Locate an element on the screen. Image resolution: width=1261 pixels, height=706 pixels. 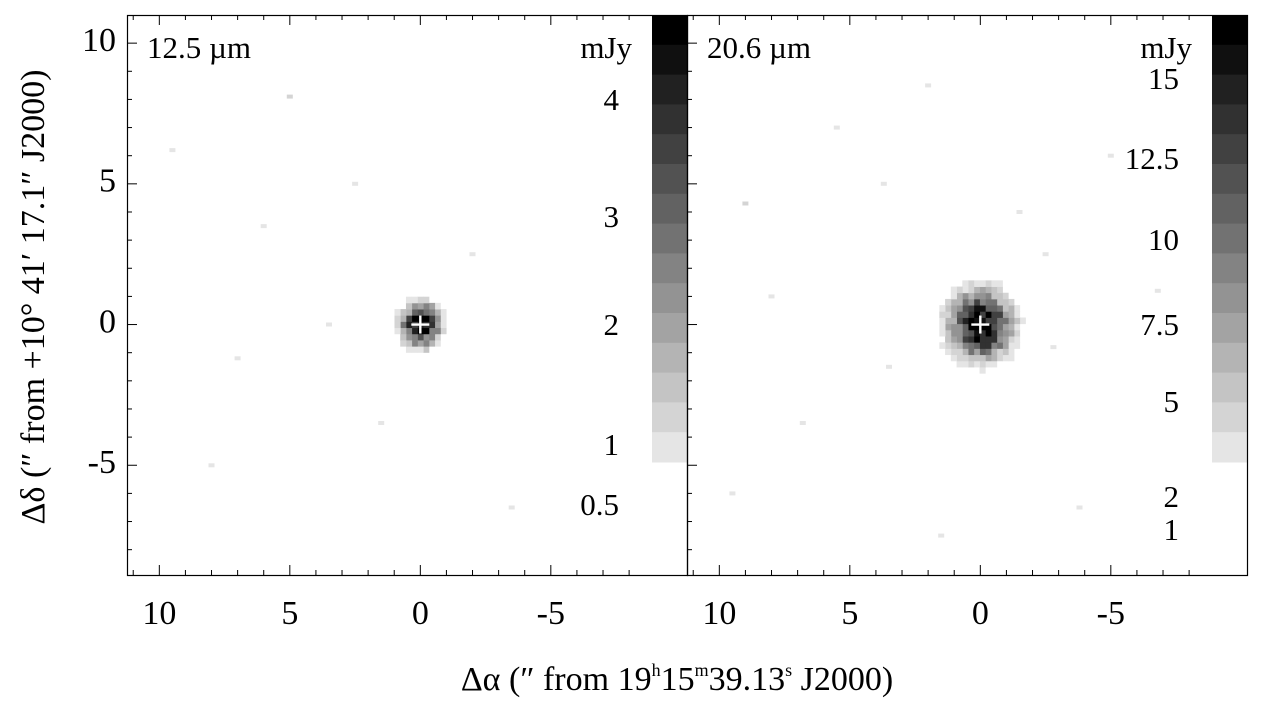
x-tick-label: 5 is located at coordinates (289, 613).